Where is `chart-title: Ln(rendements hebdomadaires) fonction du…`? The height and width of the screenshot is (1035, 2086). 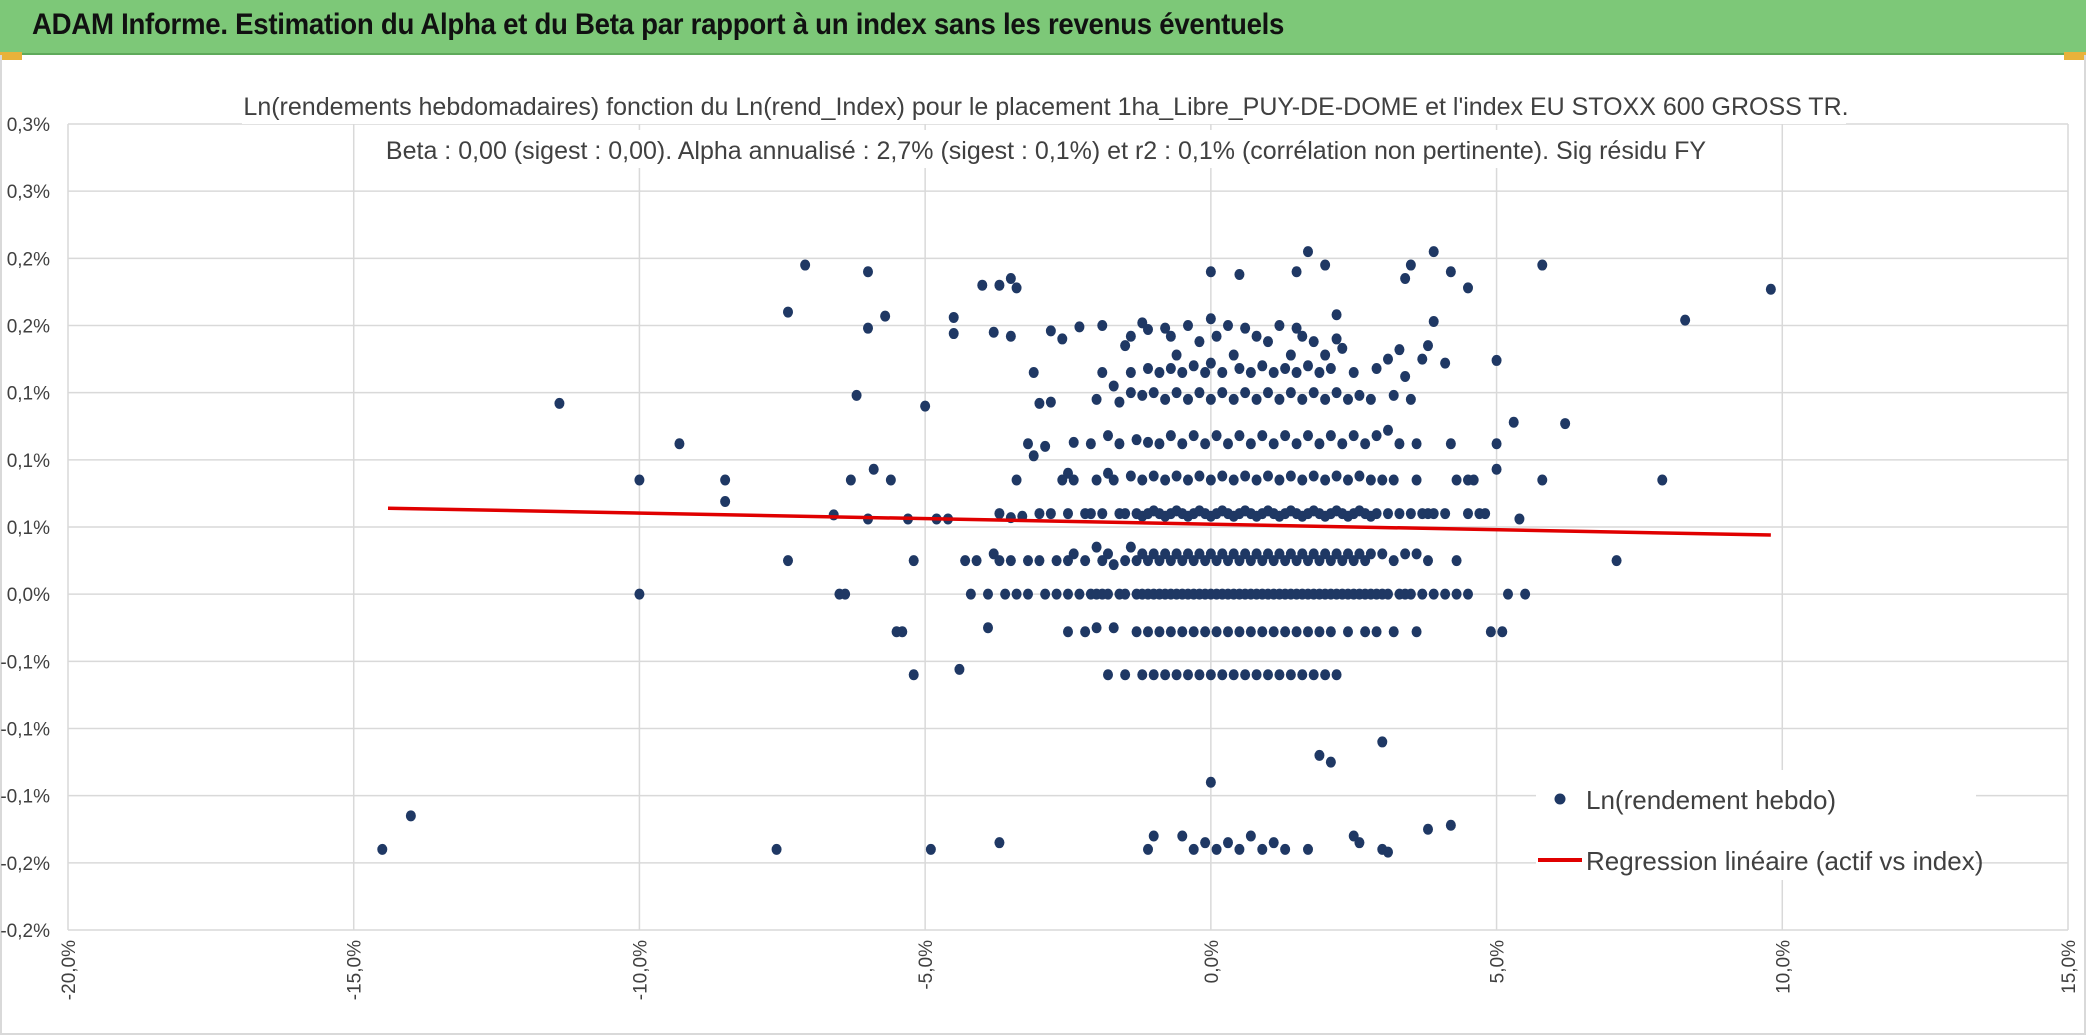 chart-title: Ln(rendements hebdomadaires) fonction du… is located at coordinates (1045, 107).